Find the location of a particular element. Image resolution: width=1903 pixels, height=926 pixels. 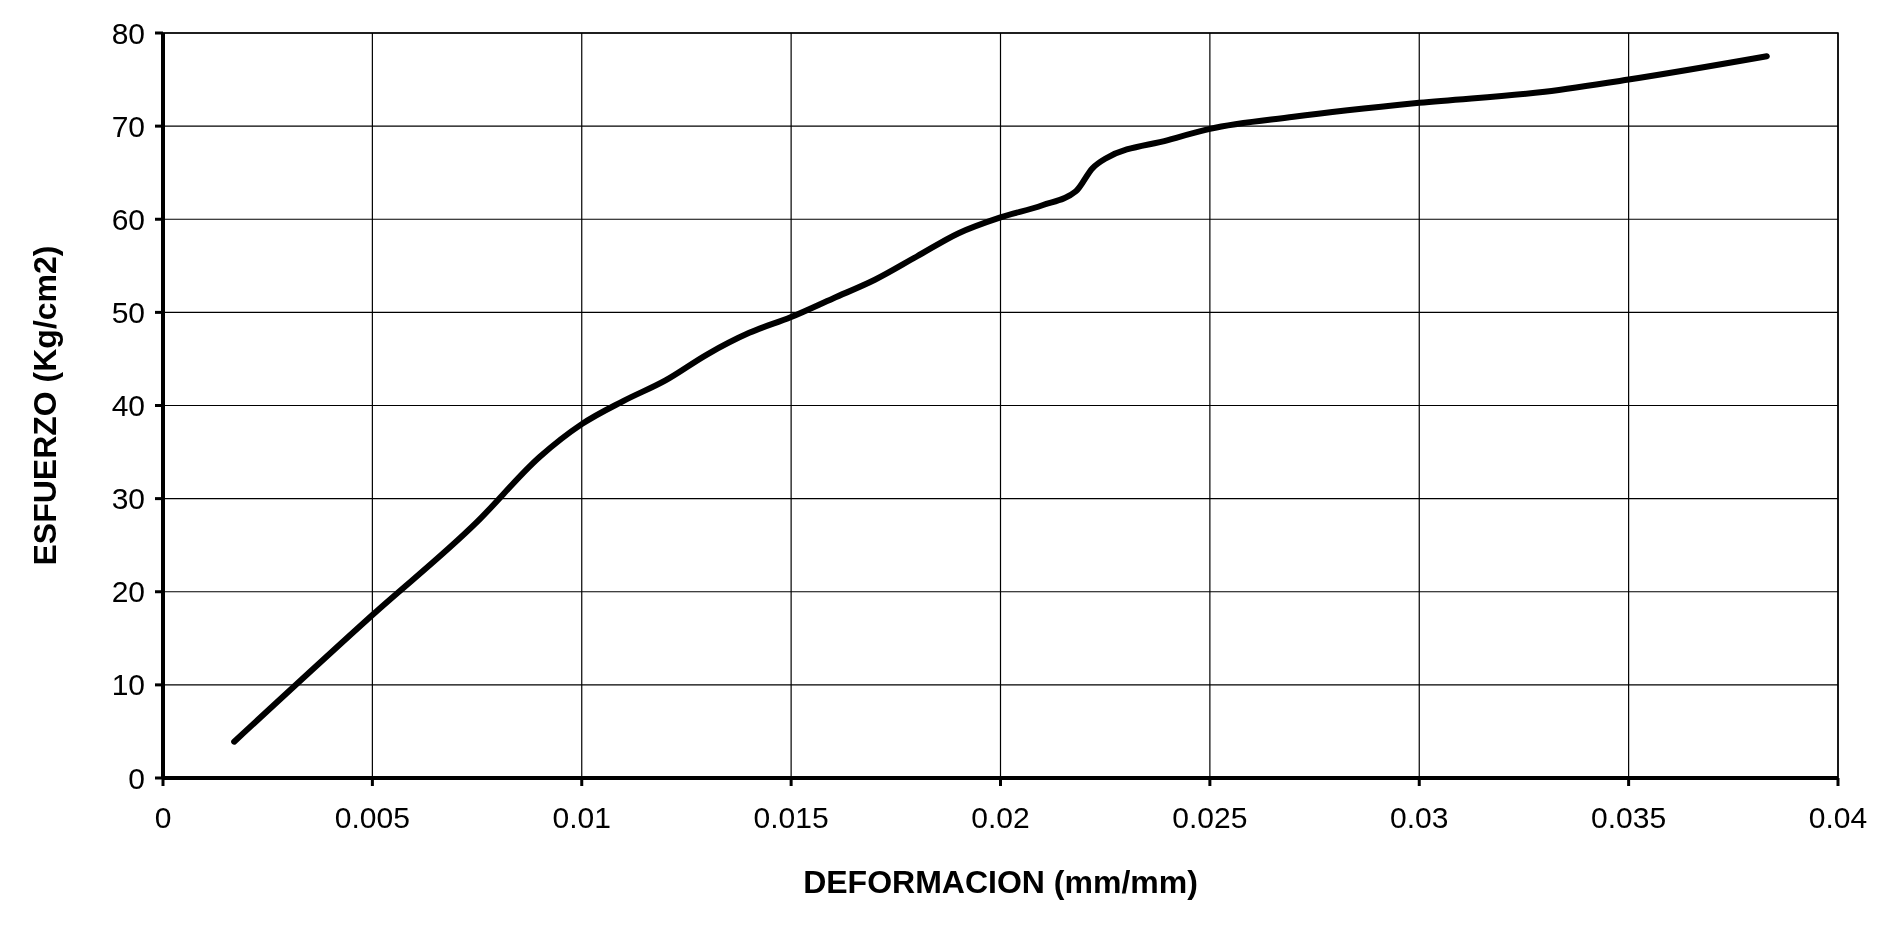

x-tick-label: 0.03 is located at coordinates (1419, 817).